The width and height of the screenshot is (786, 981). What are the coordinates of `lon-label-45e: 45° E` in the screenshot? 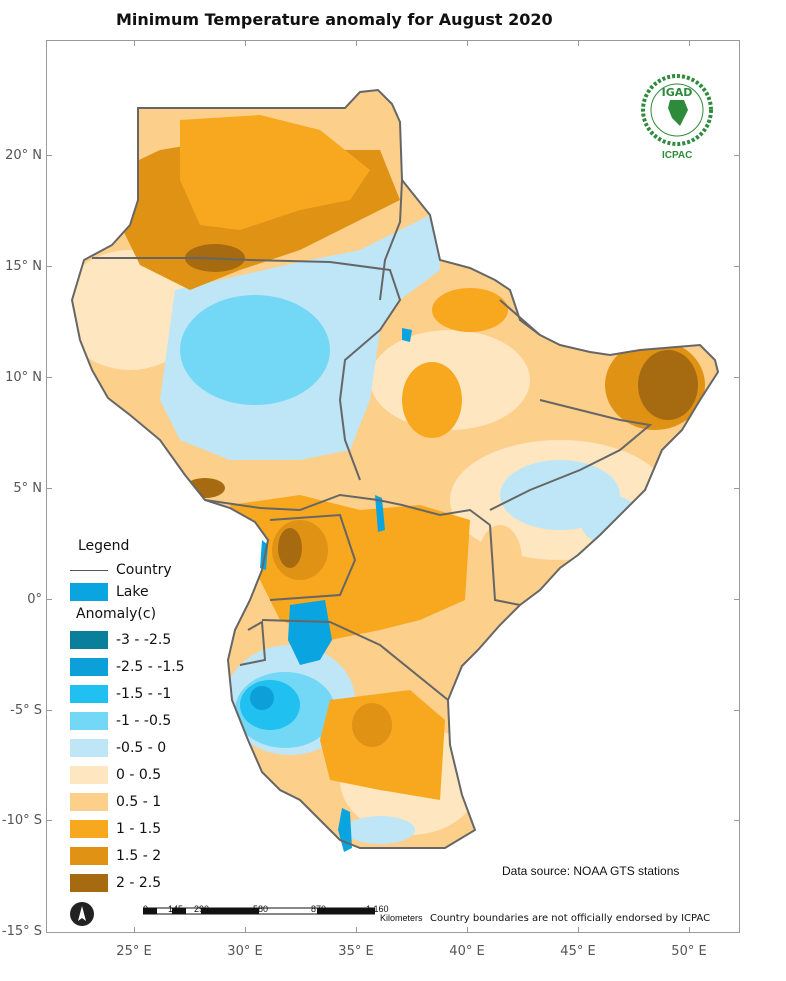 It's located at (578, 951).